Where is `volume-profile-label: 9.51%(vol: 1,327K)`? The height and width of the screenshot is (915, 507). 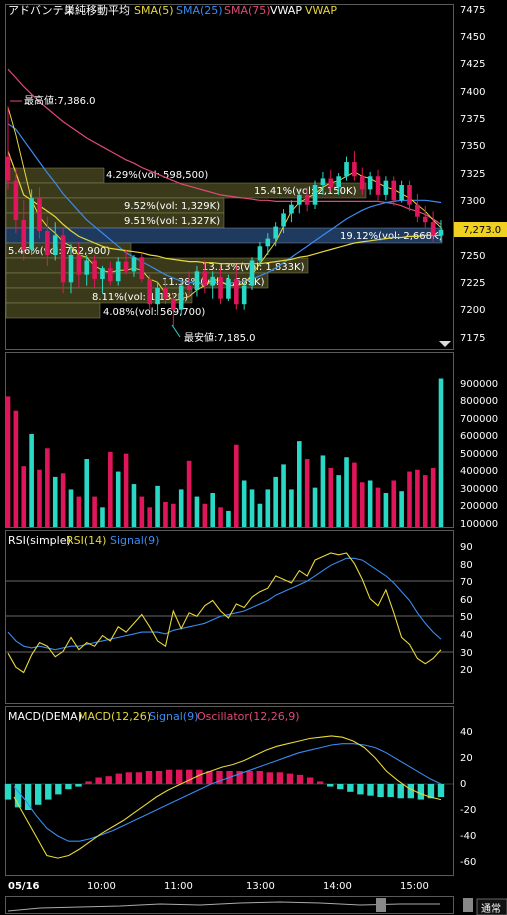 volume-profile-label: 9.51%(vol: 1,327K) is located at coordinates (172, 221).